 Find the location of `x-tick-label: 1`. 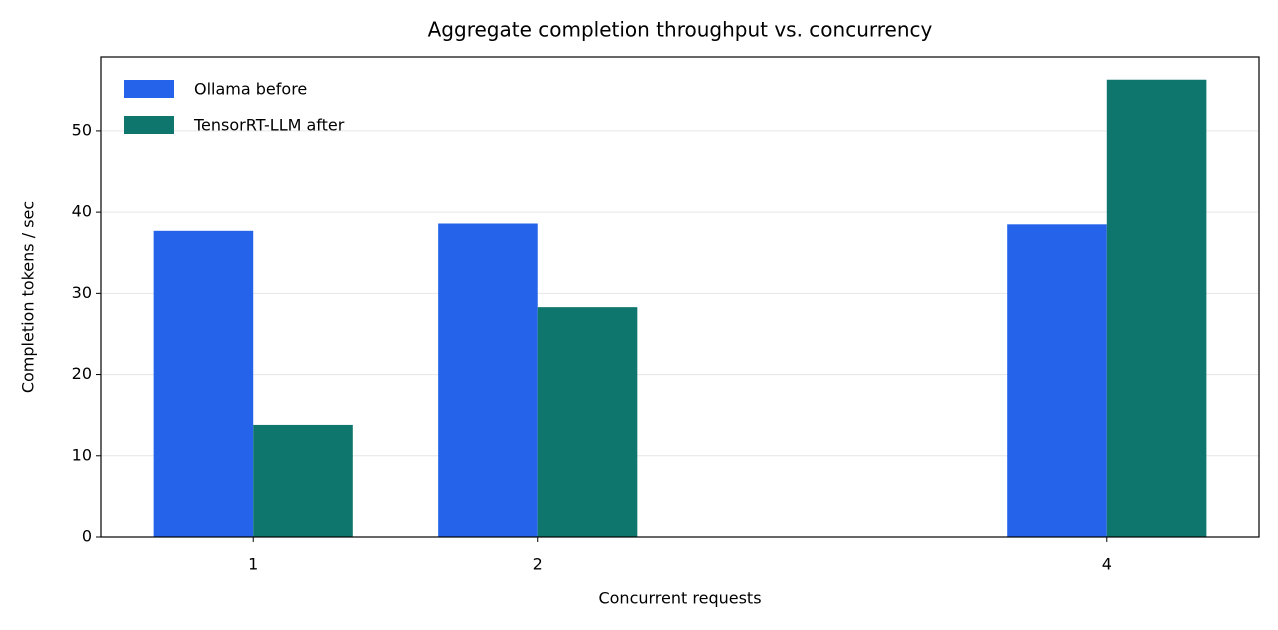

x-tick-label: 1 is located at coordinates (253, 564).